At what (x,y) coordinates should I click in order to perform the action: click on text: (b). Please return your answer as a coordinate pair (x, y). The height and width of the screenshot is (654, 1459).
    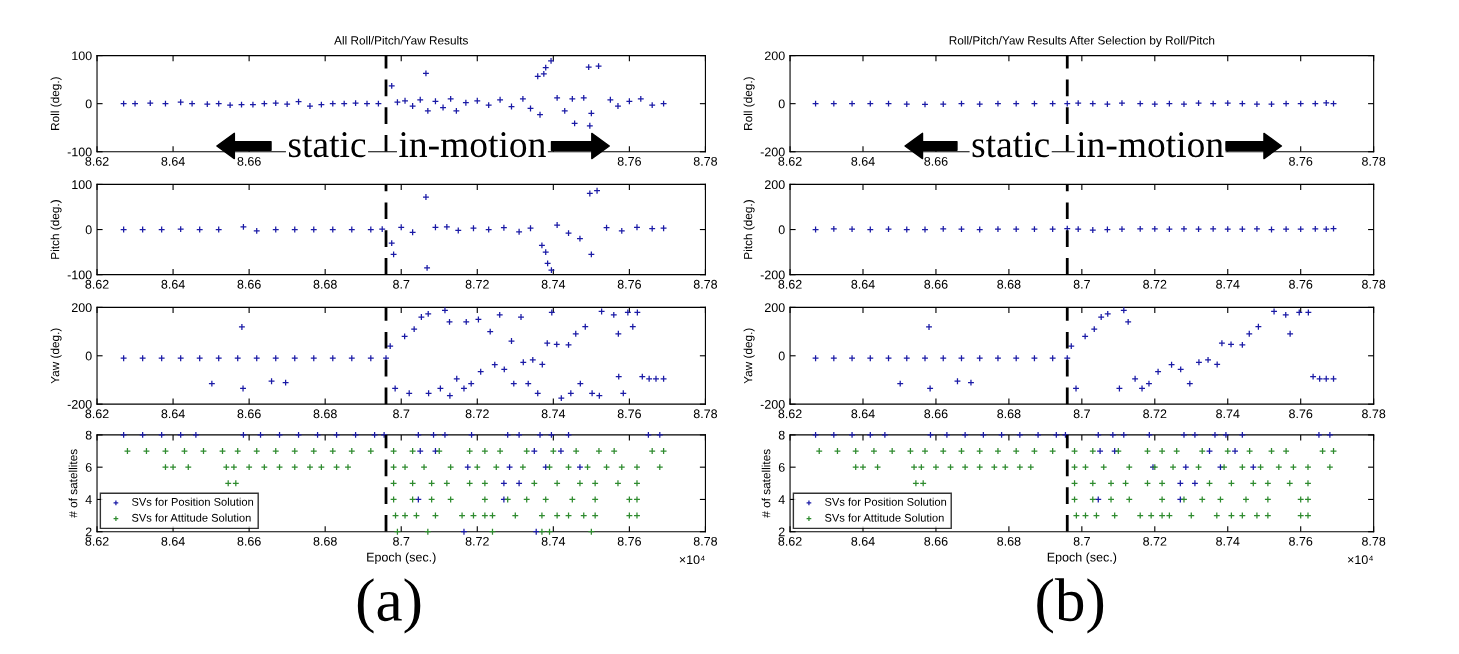
    Looking at the image, I should click on (1070, 606).